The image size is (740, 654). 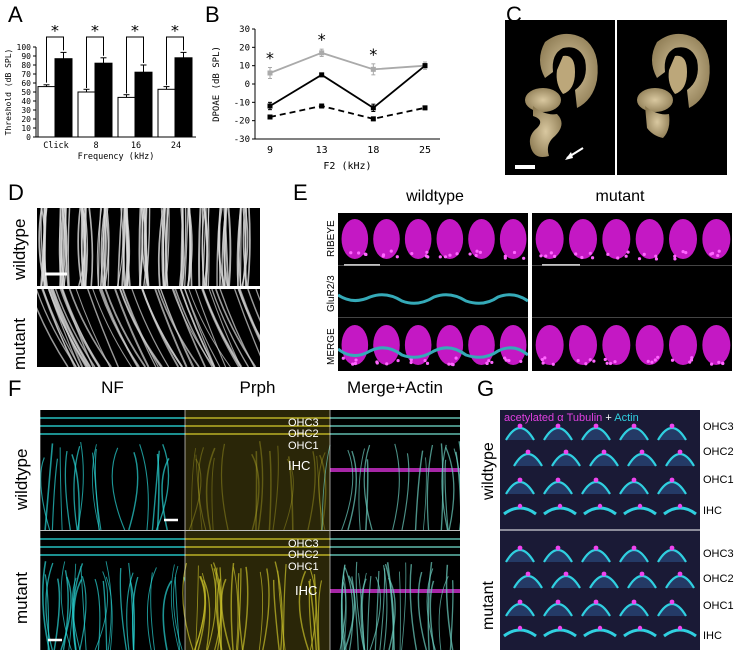 What do you see at coordinates (217, 84) in the screenshot?
I see `y-axis-label: DPOAE (dB SPL)` at bounding box center [217, 84].